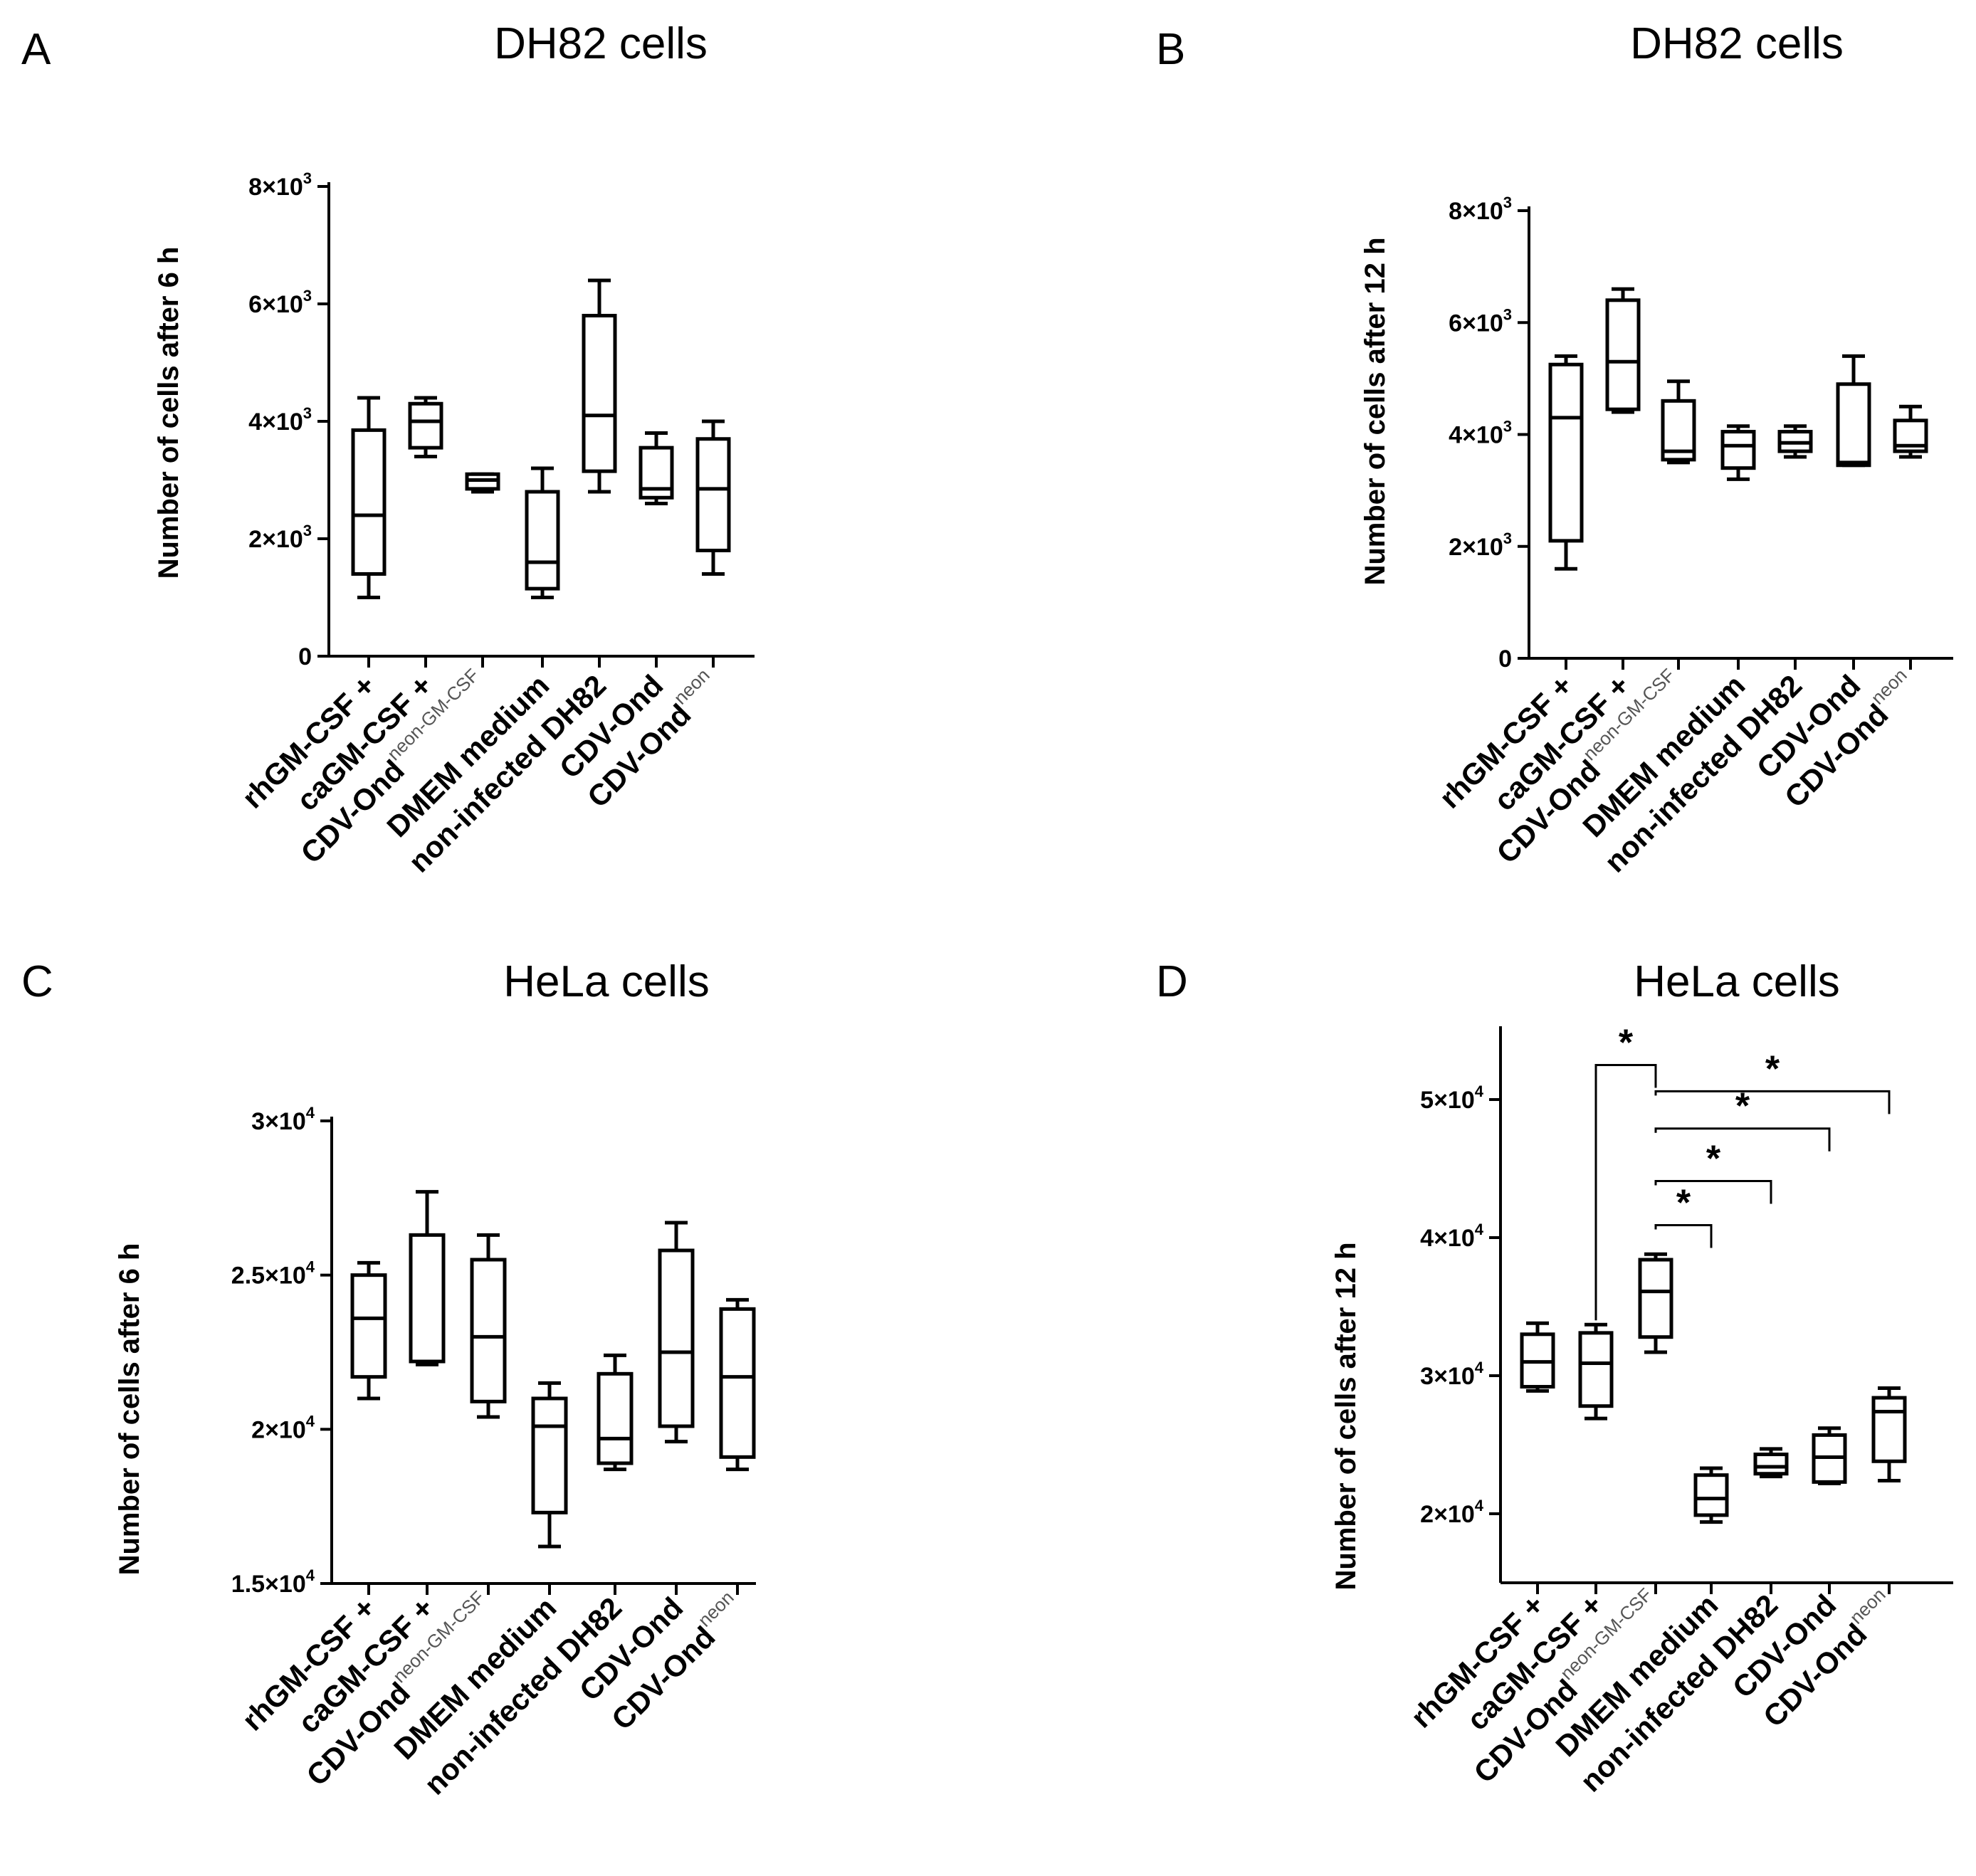  Describe the element at coordinates (1452, 1236) in the screenshot. I see `y-tick-label: 4×10⁴` at that location.